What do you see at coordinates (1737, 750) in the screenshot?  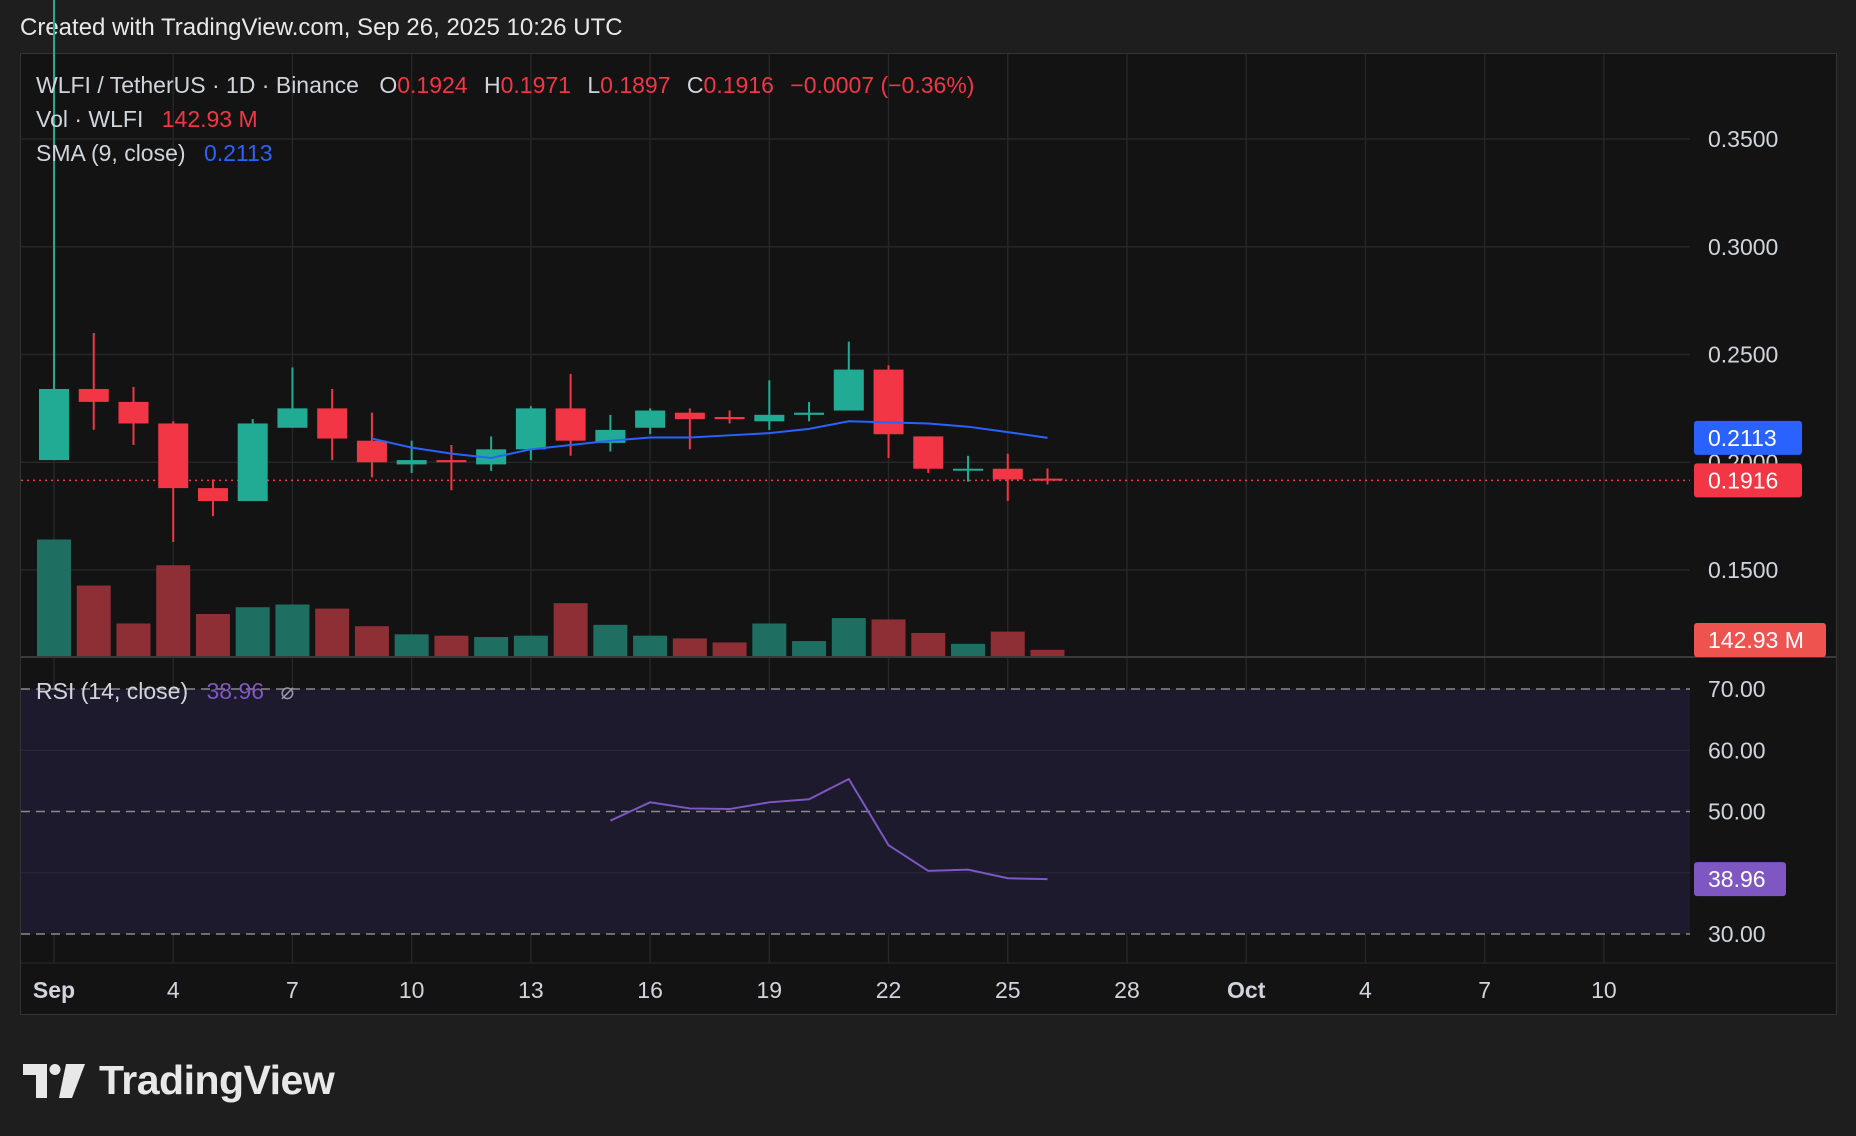 I see `rsi-tick-label: 60.00` at bounding box center [1737, 750].